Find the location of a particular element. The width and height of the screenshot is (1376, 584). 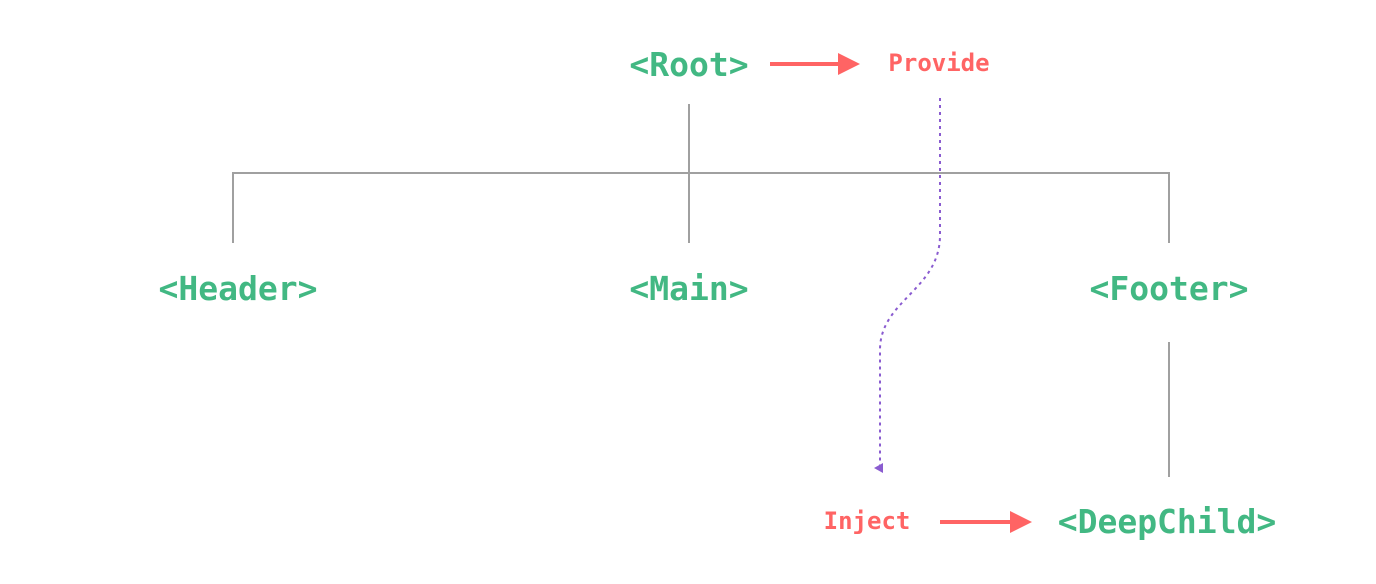

provide-label: Provide is located at coordinates (938, 63).